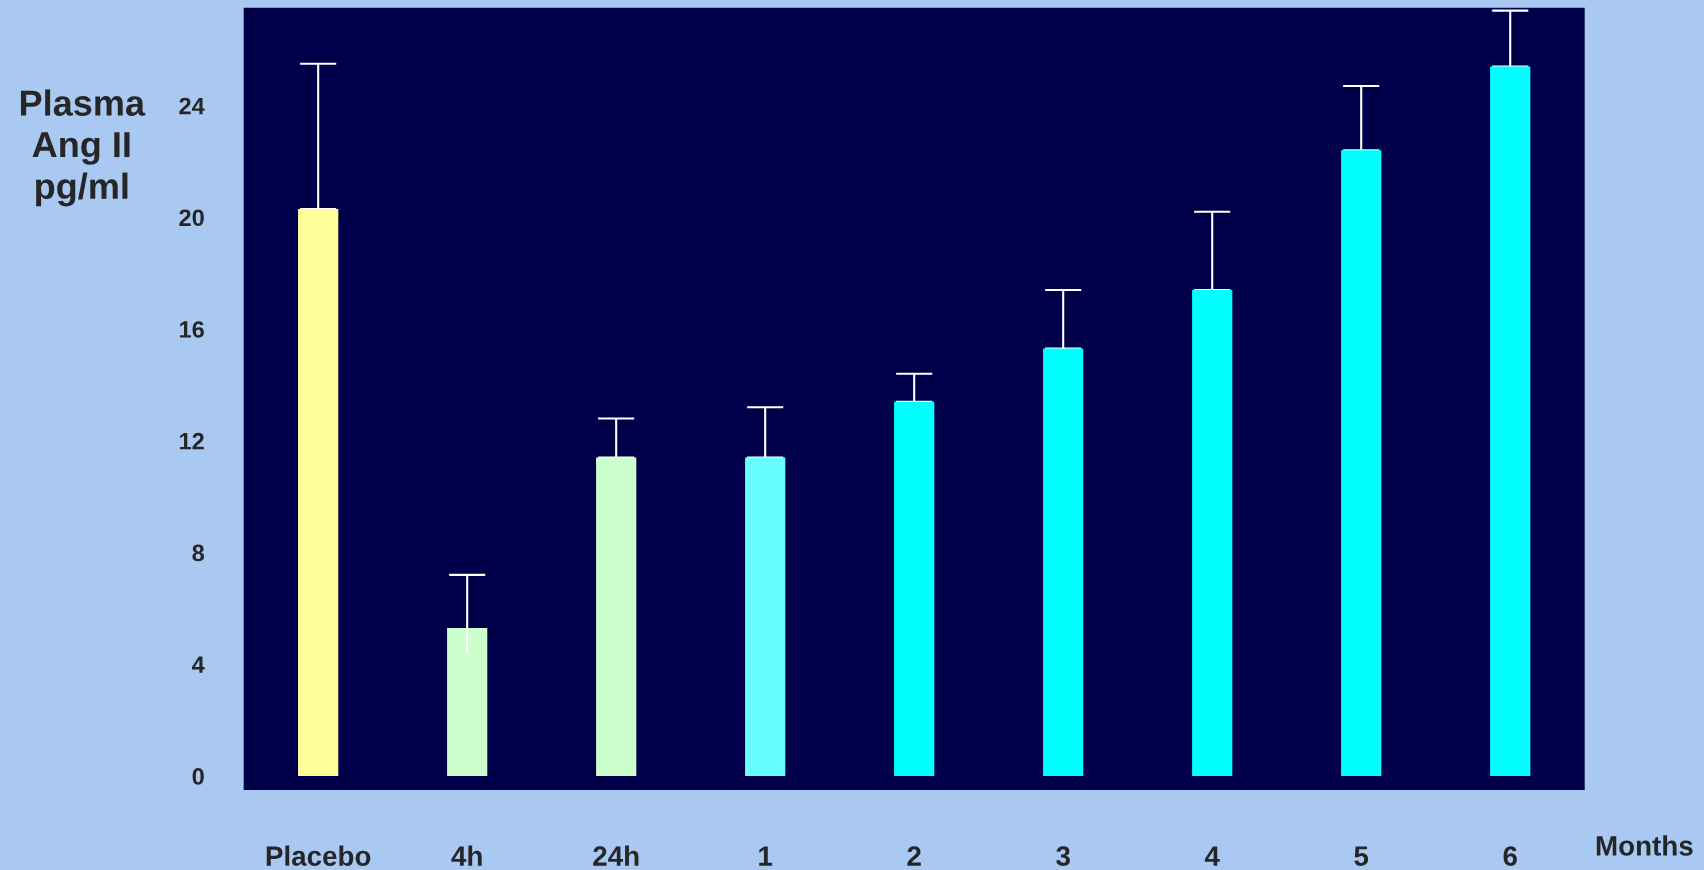 This screenshot has height=870, width=1704. What do you see at coordinates (616, 855) in the screenshot?
I see `x-tick-label: 24h` at bounding box center [616, 855].